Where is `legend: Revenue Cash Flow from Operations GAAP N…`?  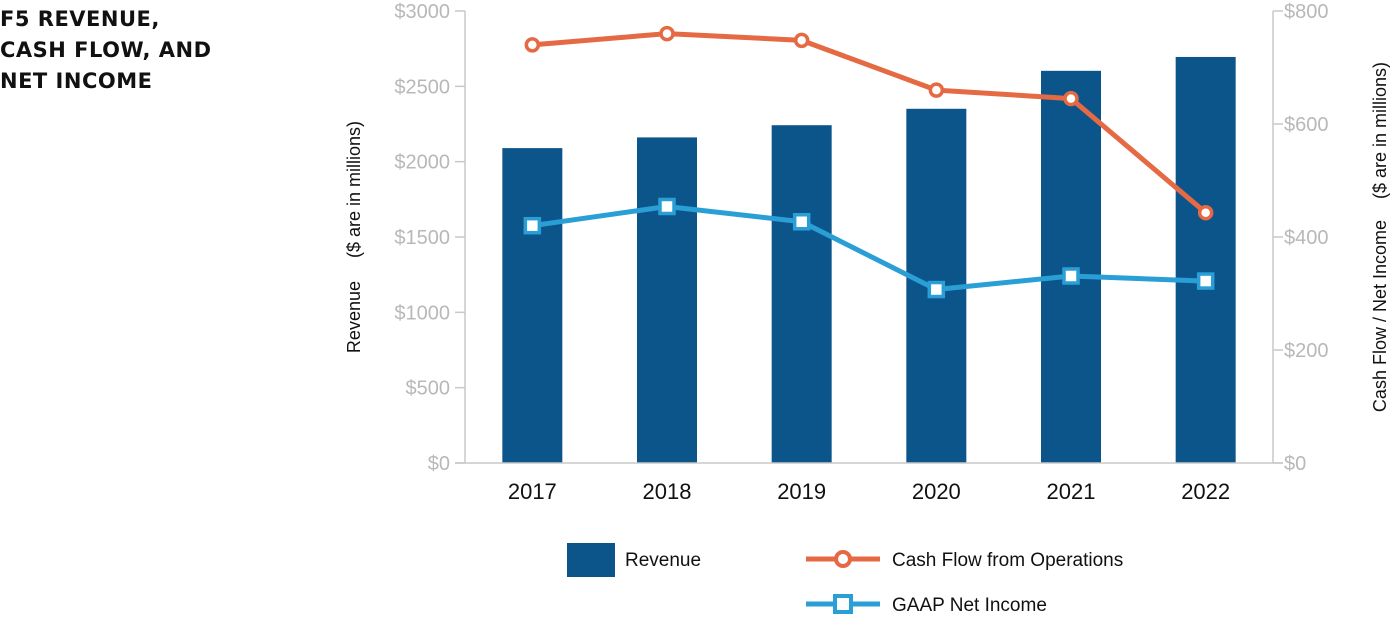
legend: Revenue Cash Flow from Operations GAAP N… is located at coordinates (845, 579).